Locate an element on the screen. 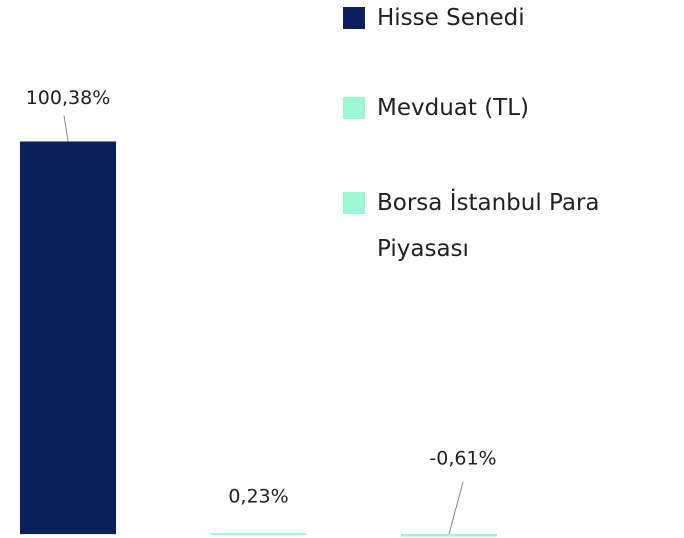  legend-label: Mevduat (TL) is located at coordinates (453, 108).